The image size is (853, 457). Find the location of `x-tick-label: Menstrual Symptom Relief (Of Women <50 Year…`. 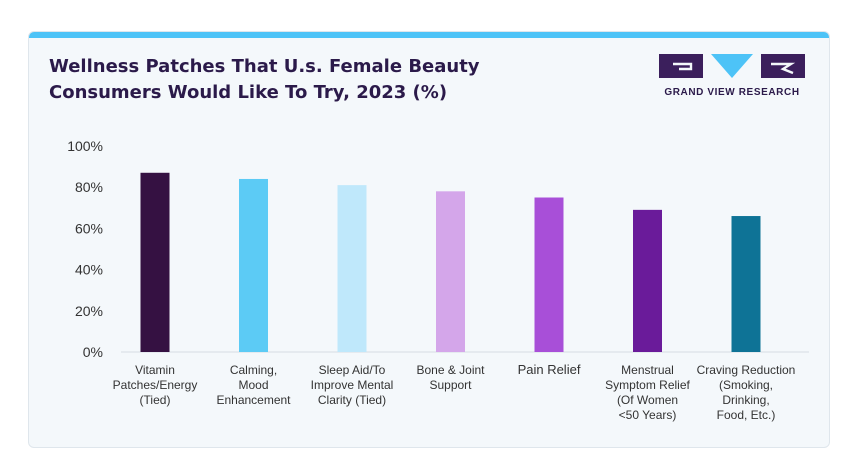

x-tick-label: Menstrual Symptom Relief (Of Women <50 Year… is located at coordinates (647, 392).